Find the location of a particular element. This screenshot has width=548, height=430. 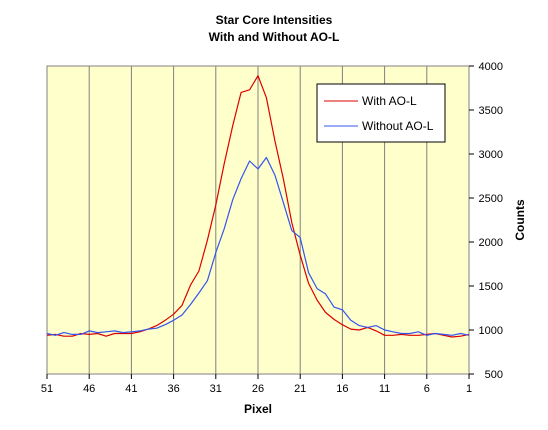

x-tick-label: 26 is located at coordinates (258, 389).